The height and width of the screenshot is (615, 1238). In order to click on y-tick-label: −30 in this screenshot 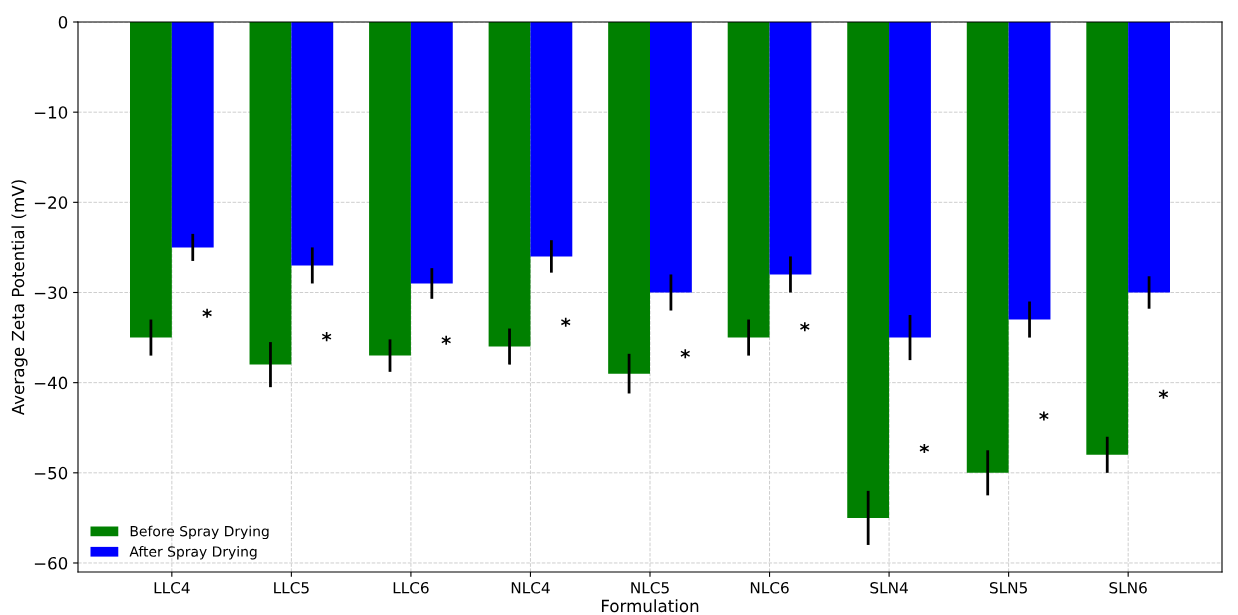, I will do `click(51, 293)`.